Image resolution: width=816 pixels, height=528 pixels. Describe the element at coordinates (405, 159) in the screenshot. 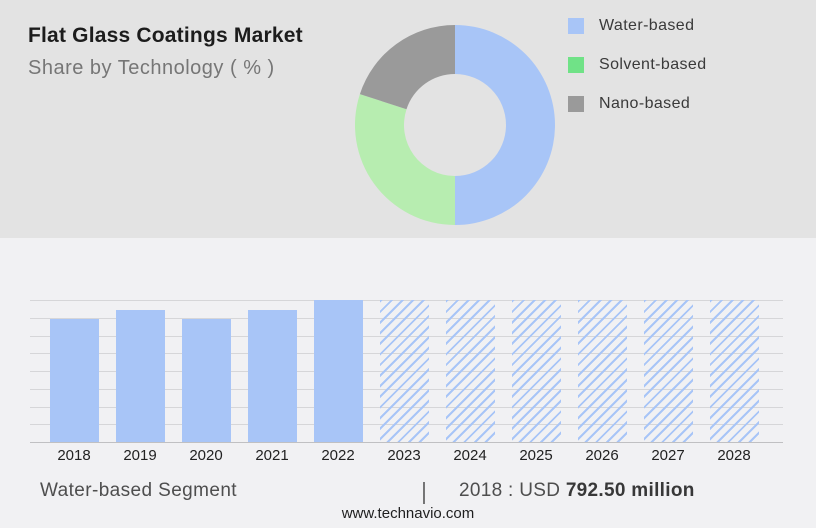

I see `donut-slice-solvent-based` at that location.